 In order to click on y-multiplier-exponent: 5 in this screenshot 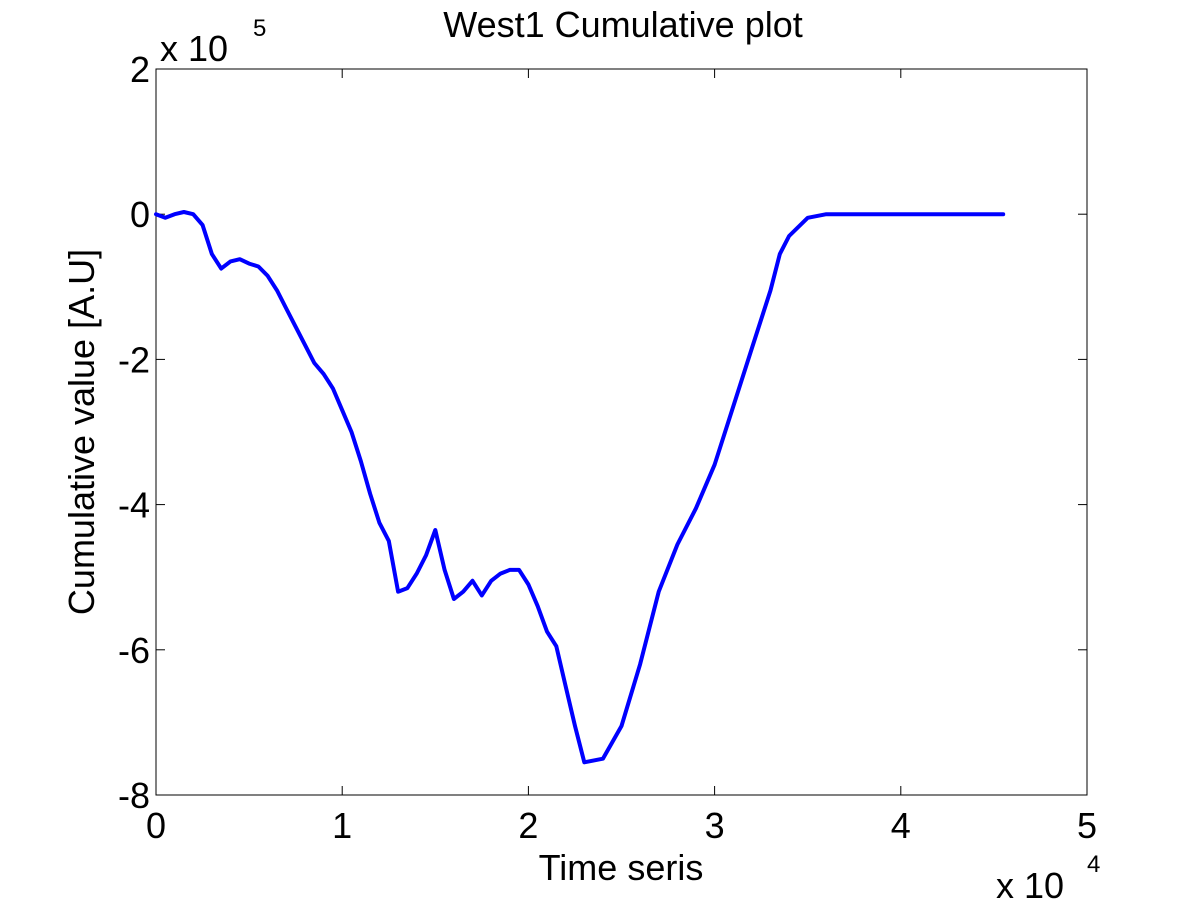, I will do `click(259, 28)`.